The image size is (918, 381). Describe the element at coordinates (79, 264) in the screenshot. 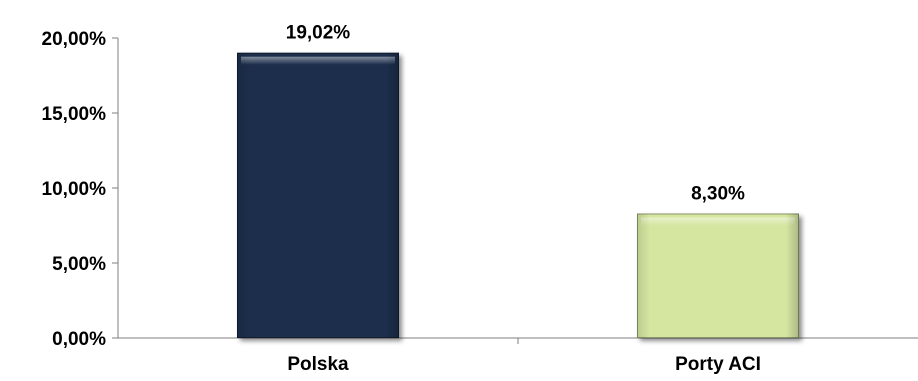

I see `y-tick-label: 5,00%` at that location.